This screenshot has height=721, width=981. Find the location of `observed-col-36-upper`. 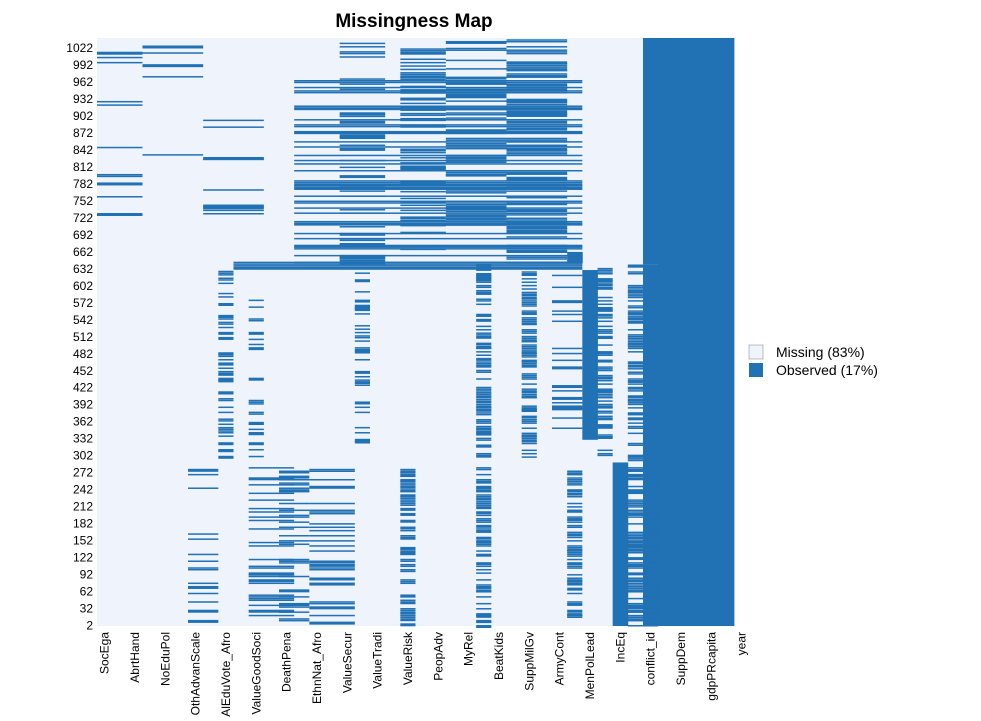

observed-col-36-upper is located at coordinates (651, 151).